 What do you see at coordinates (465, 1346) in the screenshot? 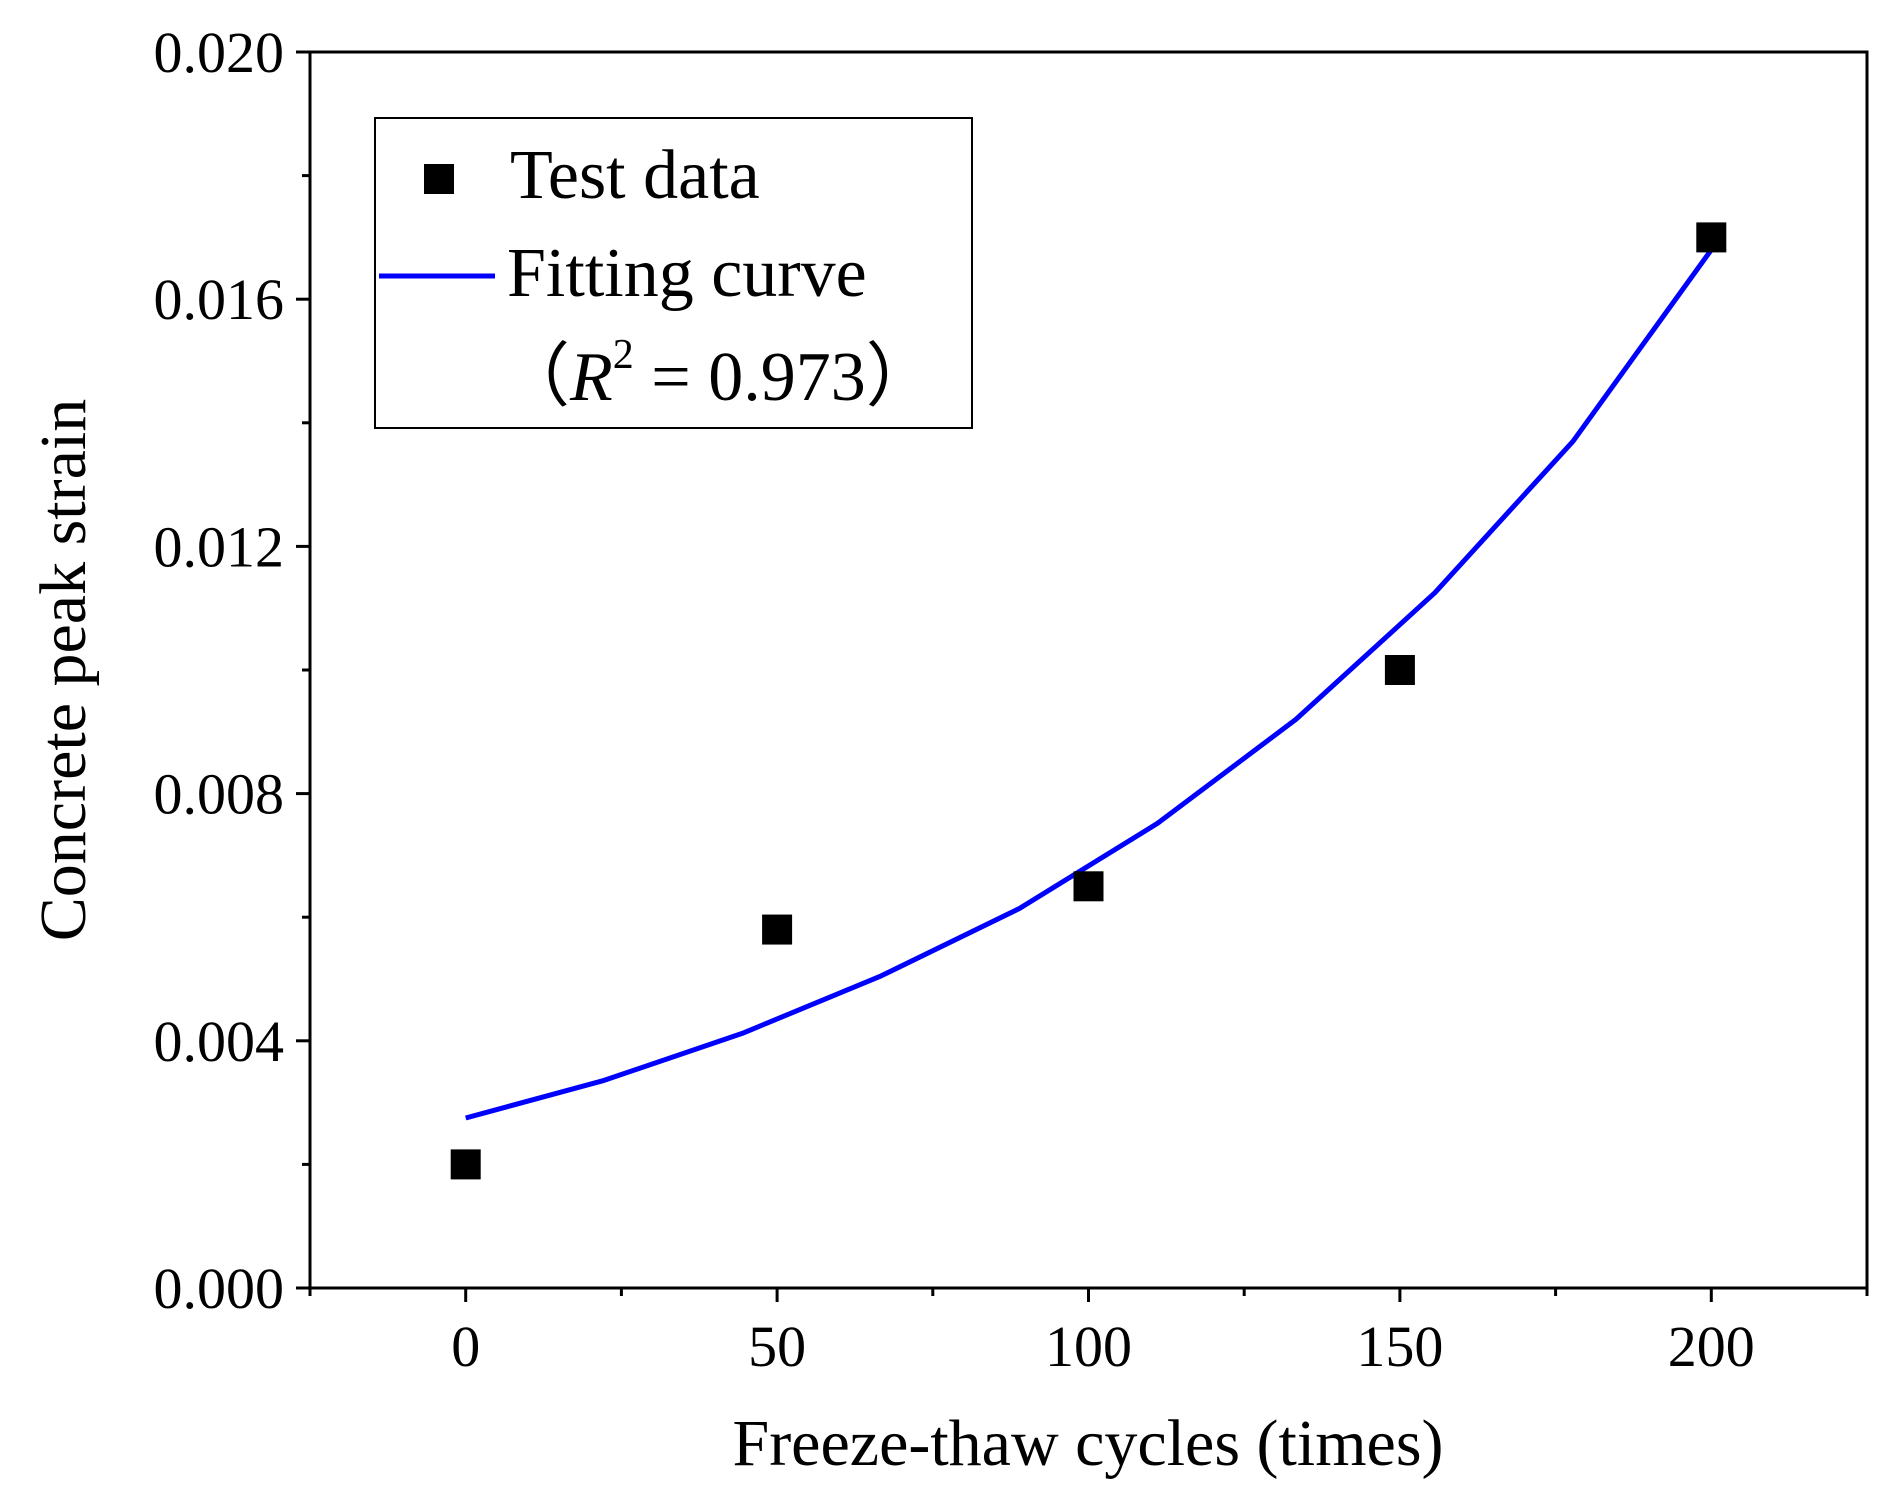
I see `x-tick-label: 0` at bounding box center [465, 1346].